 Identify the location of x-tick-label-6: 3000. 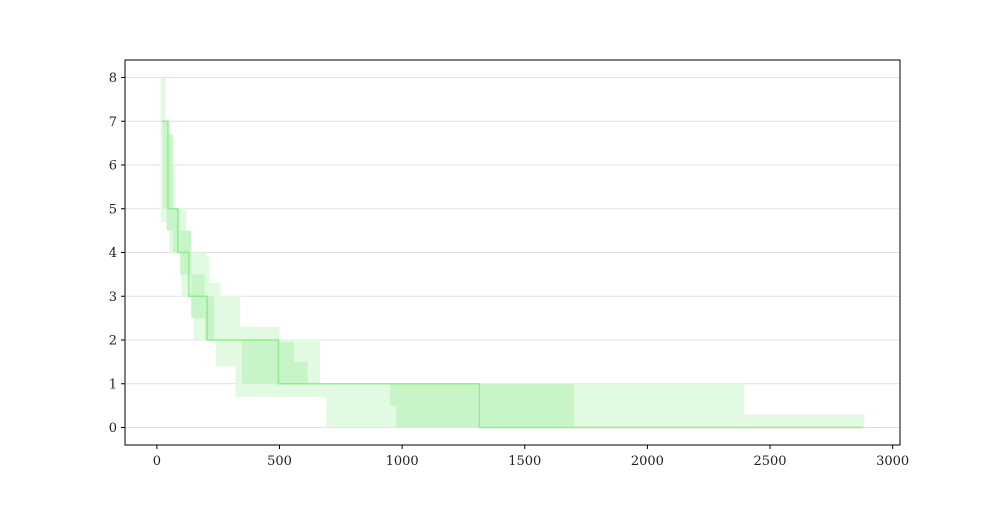
(892, 461).